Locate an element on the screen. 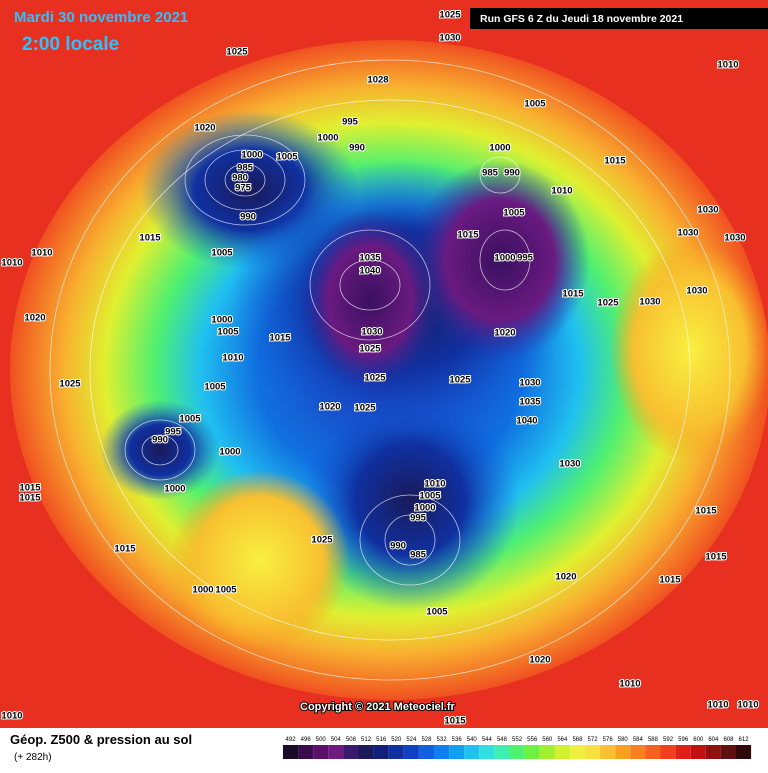 The width and height of the screenshot is (768, 773). isobar-label: 980 is located at coordinates (240, 178).